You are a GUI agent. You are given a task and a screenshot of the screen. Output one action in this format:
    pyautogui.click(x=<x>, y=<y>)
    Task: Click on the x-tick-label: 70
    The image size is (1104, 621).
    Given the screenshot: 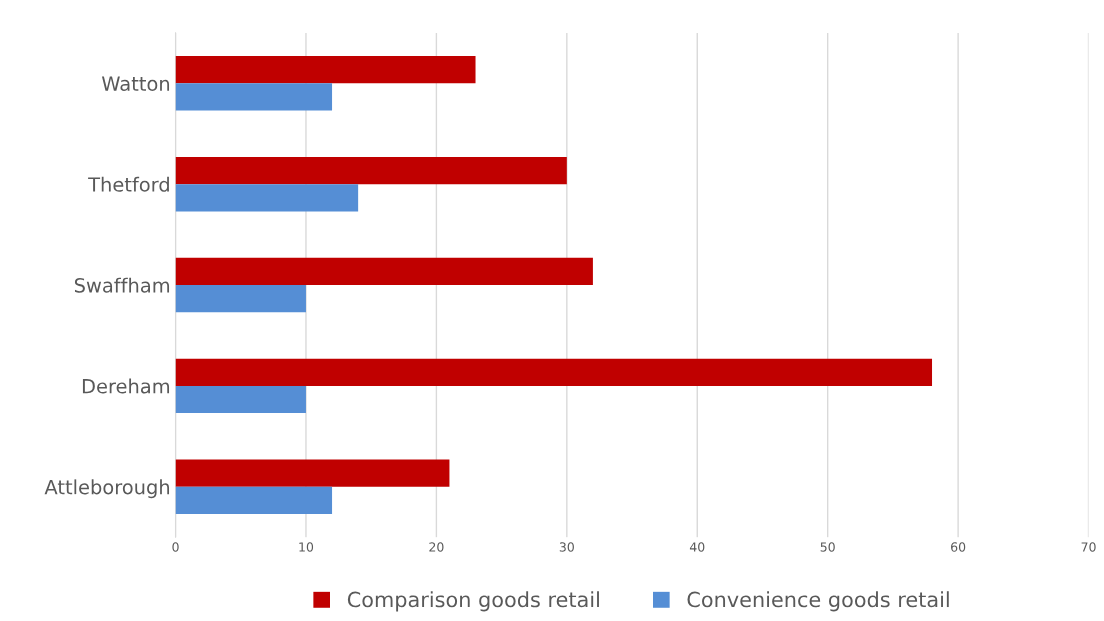 What is the action you would take?
    pyautogui.click(x=1088, y=547)
    